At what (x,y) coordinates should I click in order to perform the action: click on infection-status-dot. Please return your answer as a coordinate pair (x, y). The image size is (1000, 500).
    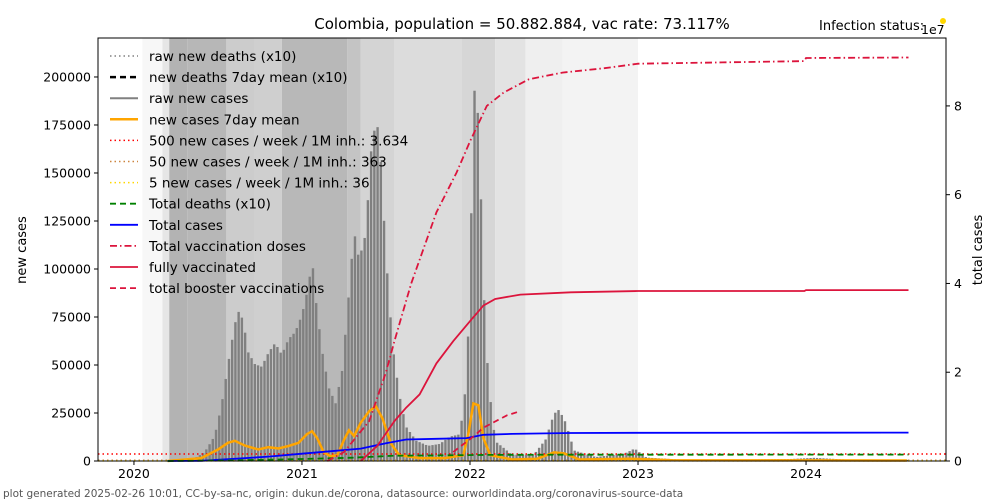
    Looking at the image, I should click on (943, 21).